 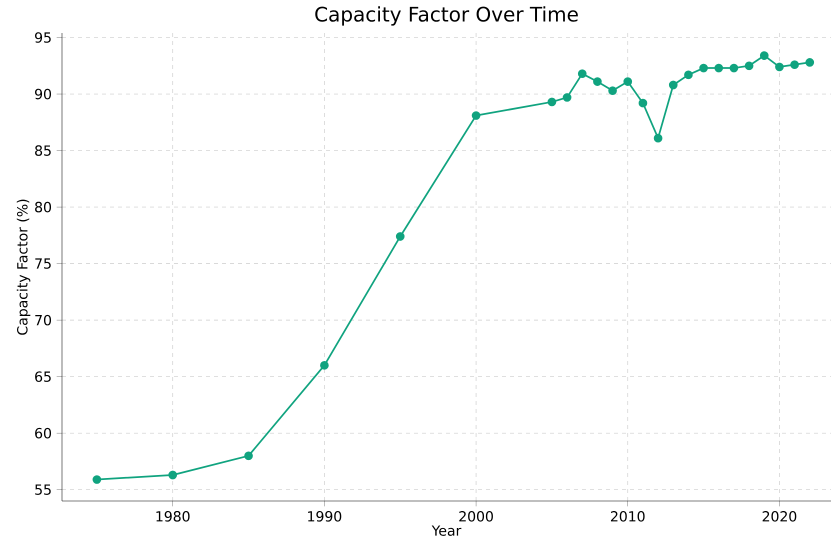 I want to click on y-tick-label: 75, so click(x=43, y=263).